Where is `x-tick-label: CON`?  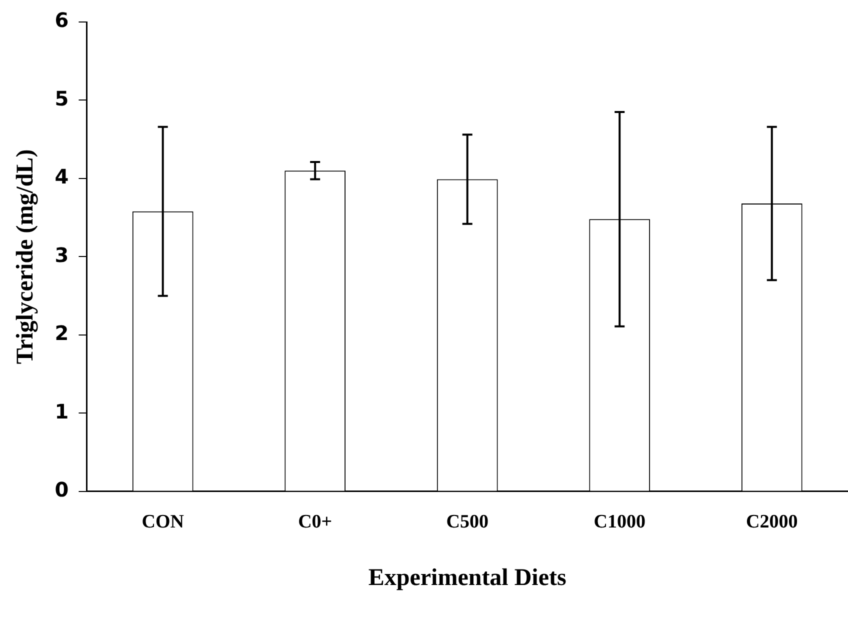 x-tick-label: CON is located at coordinates (163, 522).